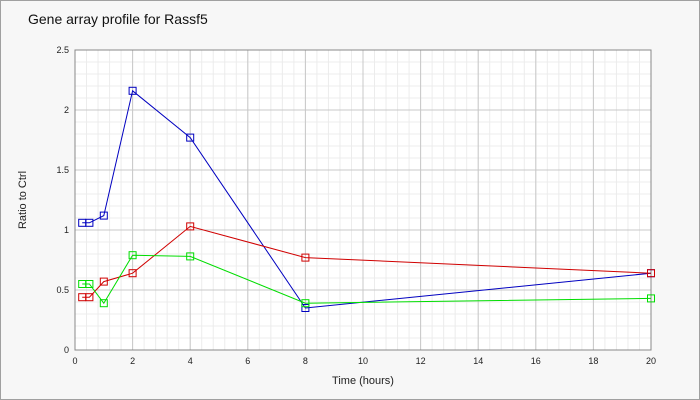 The height and width of the screenshot is (400, 700). Describe the element at coordinates (66, 350) in the screenshot. I see `y-tick-label: 0` at that location.